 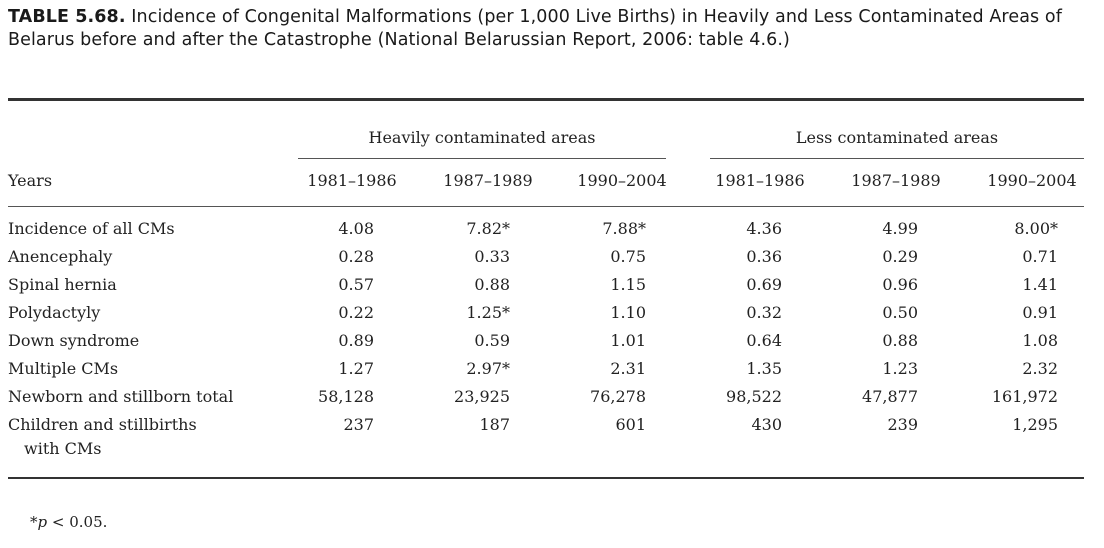 I want to click on top-rule, so click(x=546, y=99).